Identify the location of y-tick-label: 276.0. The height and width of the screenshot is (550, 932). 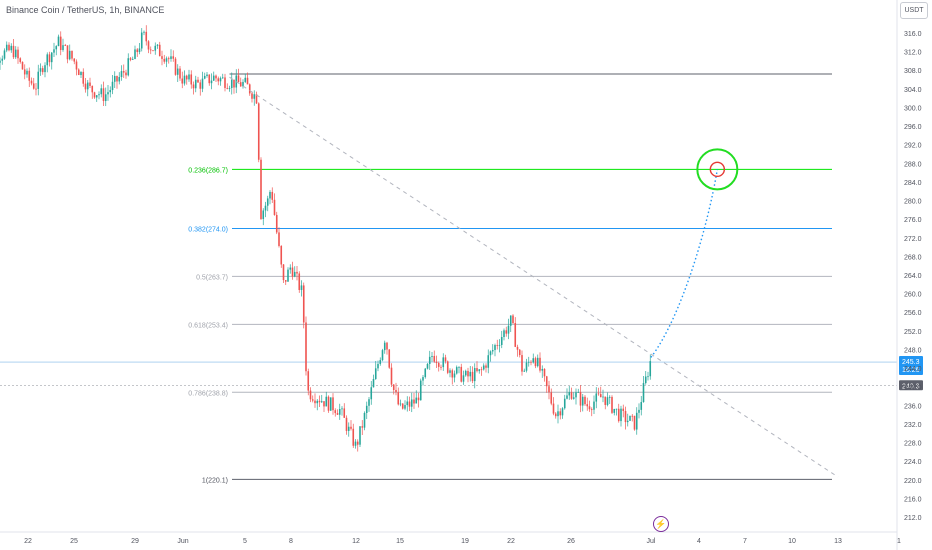
(913, 220).